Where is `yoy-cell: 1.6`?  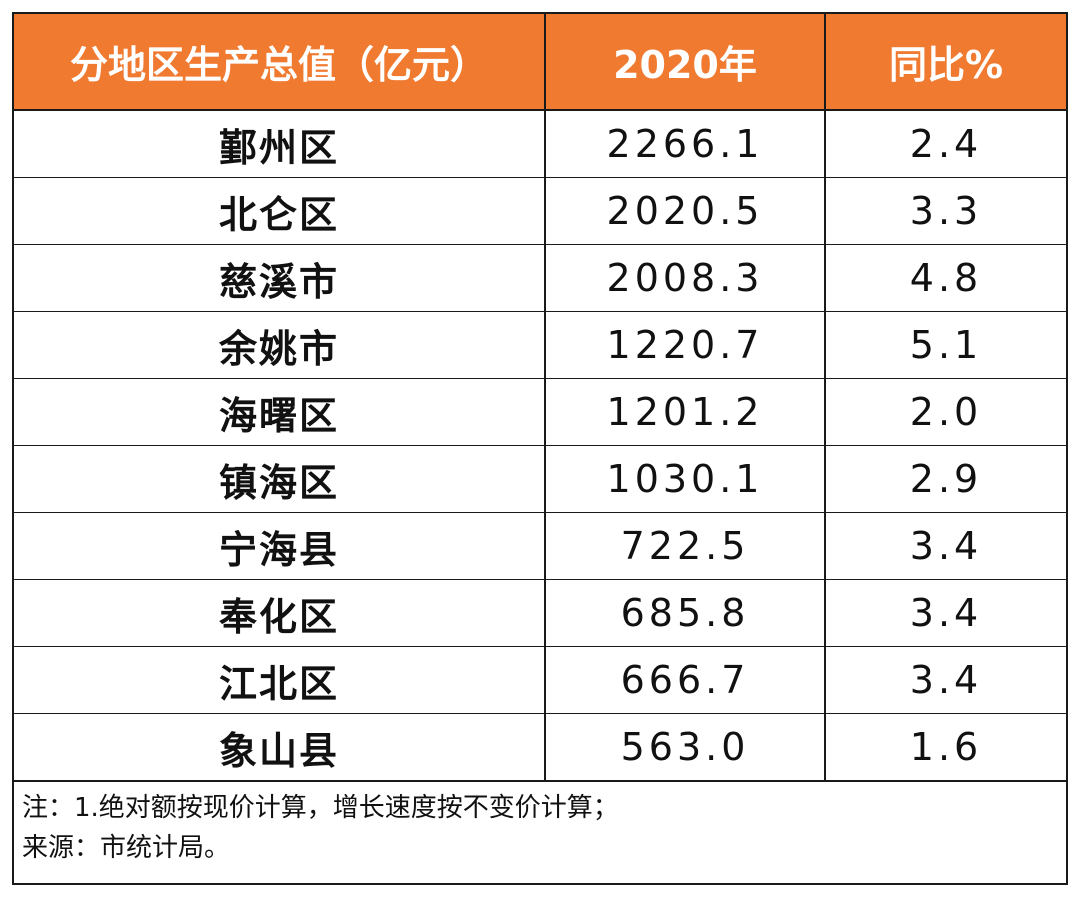
yoy-cell: 1.6 is located at coordinates (945, 746).